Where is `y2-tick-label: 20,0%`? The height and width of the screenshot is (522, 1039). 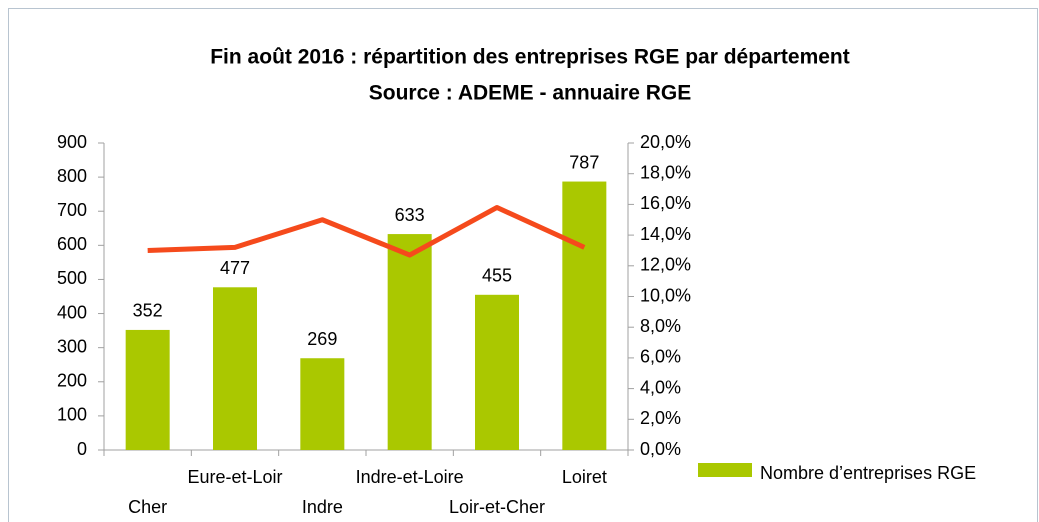 y2-tick-label: 20,0% is located at coordinates (665, 142).